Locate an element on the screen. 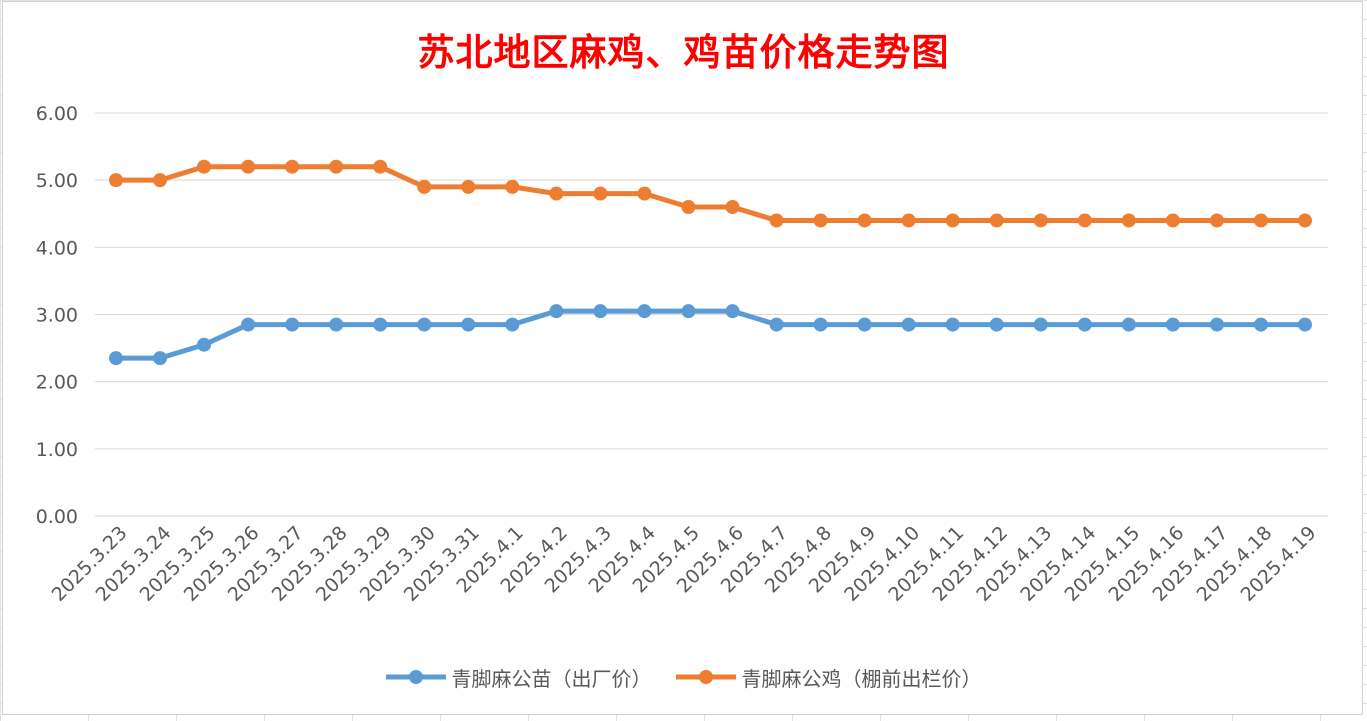 The height and width of the screenshot is (721, 1367). y-tick-label: 1.00 is located at coordinates (57, 450).